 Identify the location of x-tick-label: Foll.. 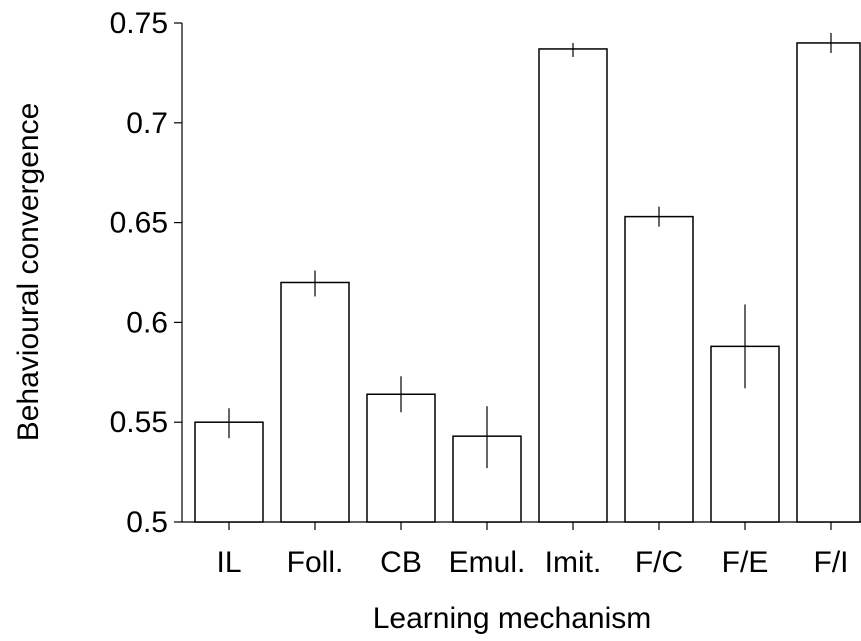
(315, 562).